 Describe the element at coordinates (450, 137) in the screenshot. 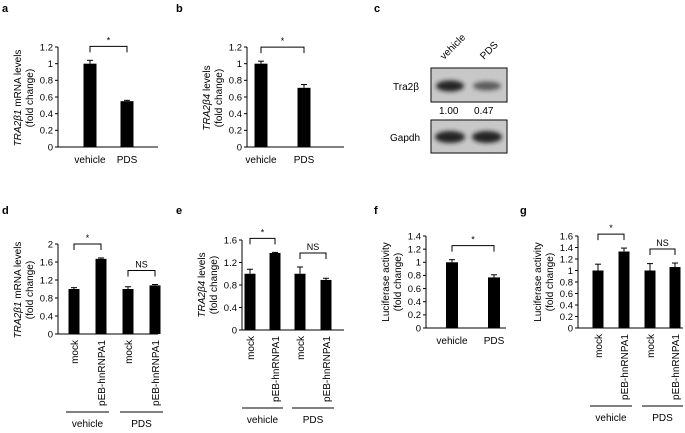

I see `band-gapdh-vehicle` at that location.